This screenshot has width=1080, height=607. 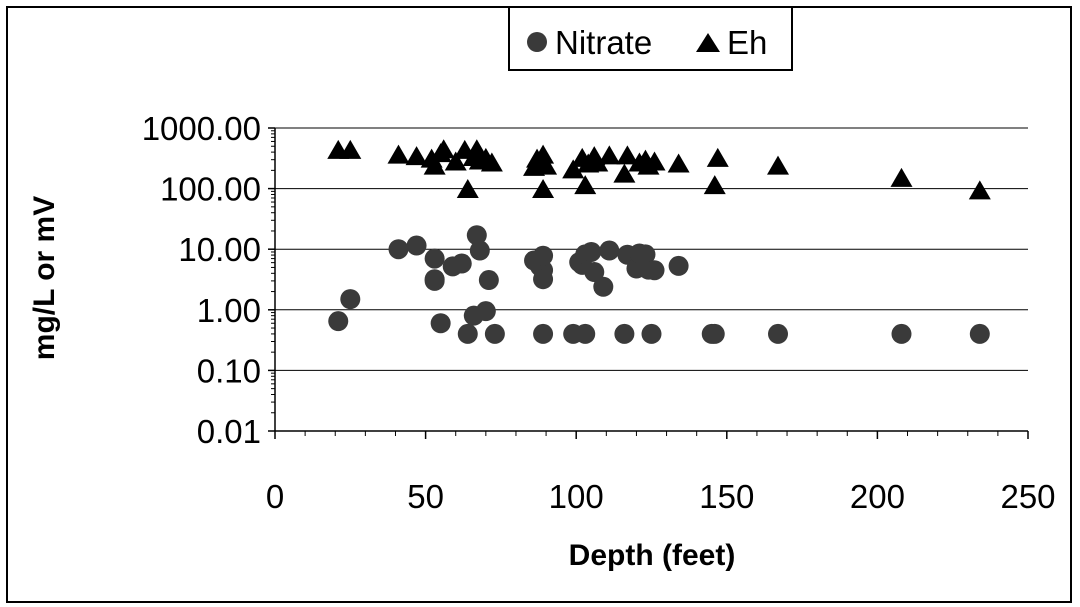 I want to click on x-tick-label: 200, so click(x=877, y=496).